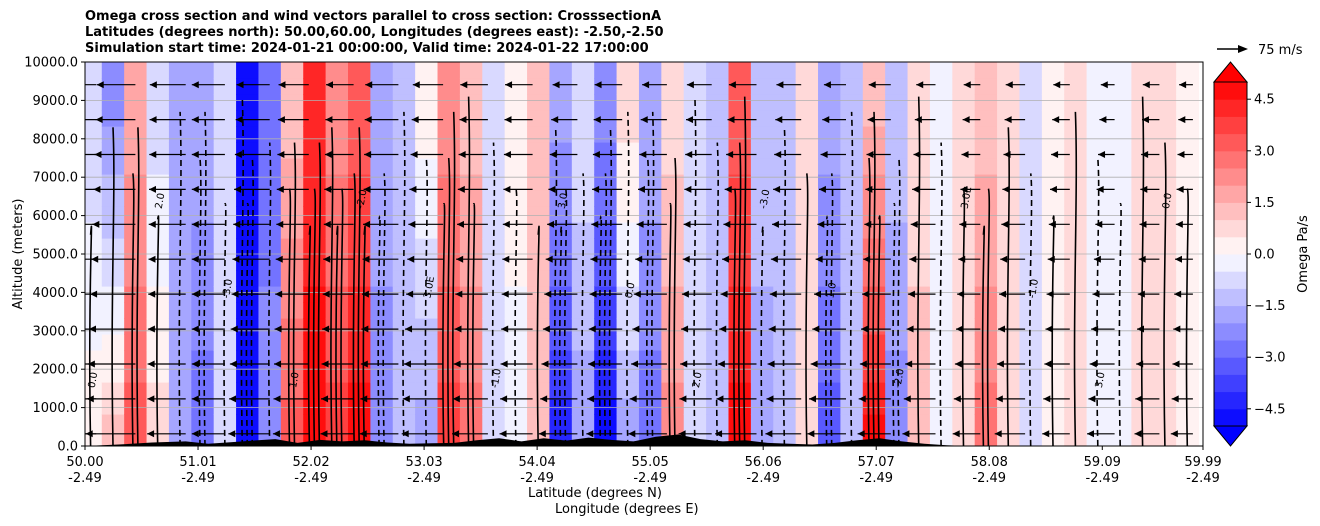  What do you see at coordinates (1102, 478) in the screenshot?
I see `x-tick-label-lon: -2.49` at bounding box center [1102, 478].